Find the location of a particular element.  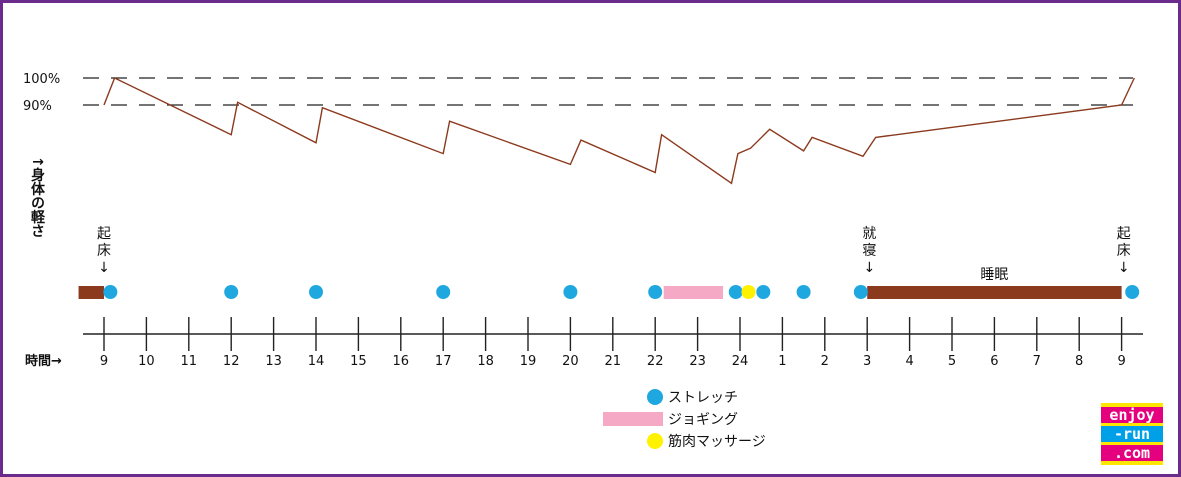

logo-line-1: -run is located at coordinates (1132, 434).